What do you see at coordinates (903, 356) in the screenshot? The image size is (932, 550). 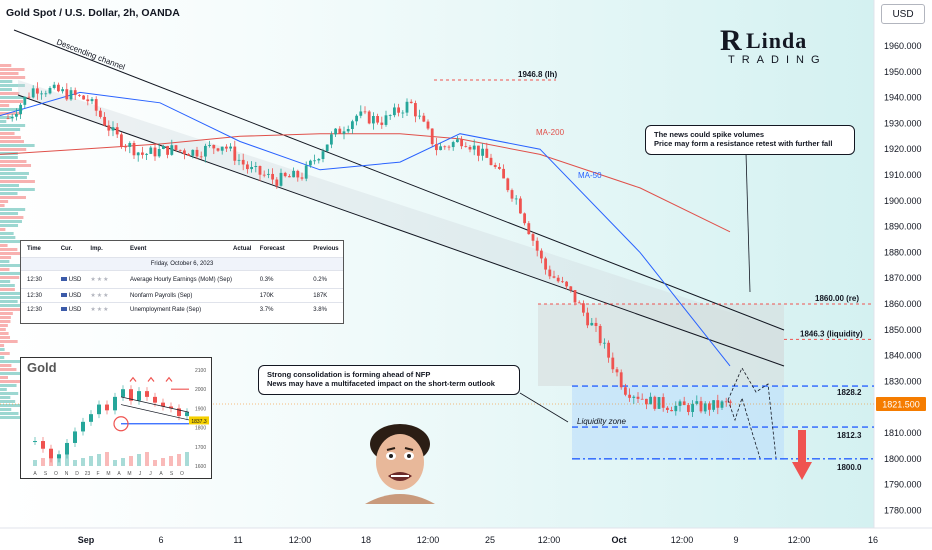 I see `price-tick-label: 1840.000` at bounding box center [903, 356].